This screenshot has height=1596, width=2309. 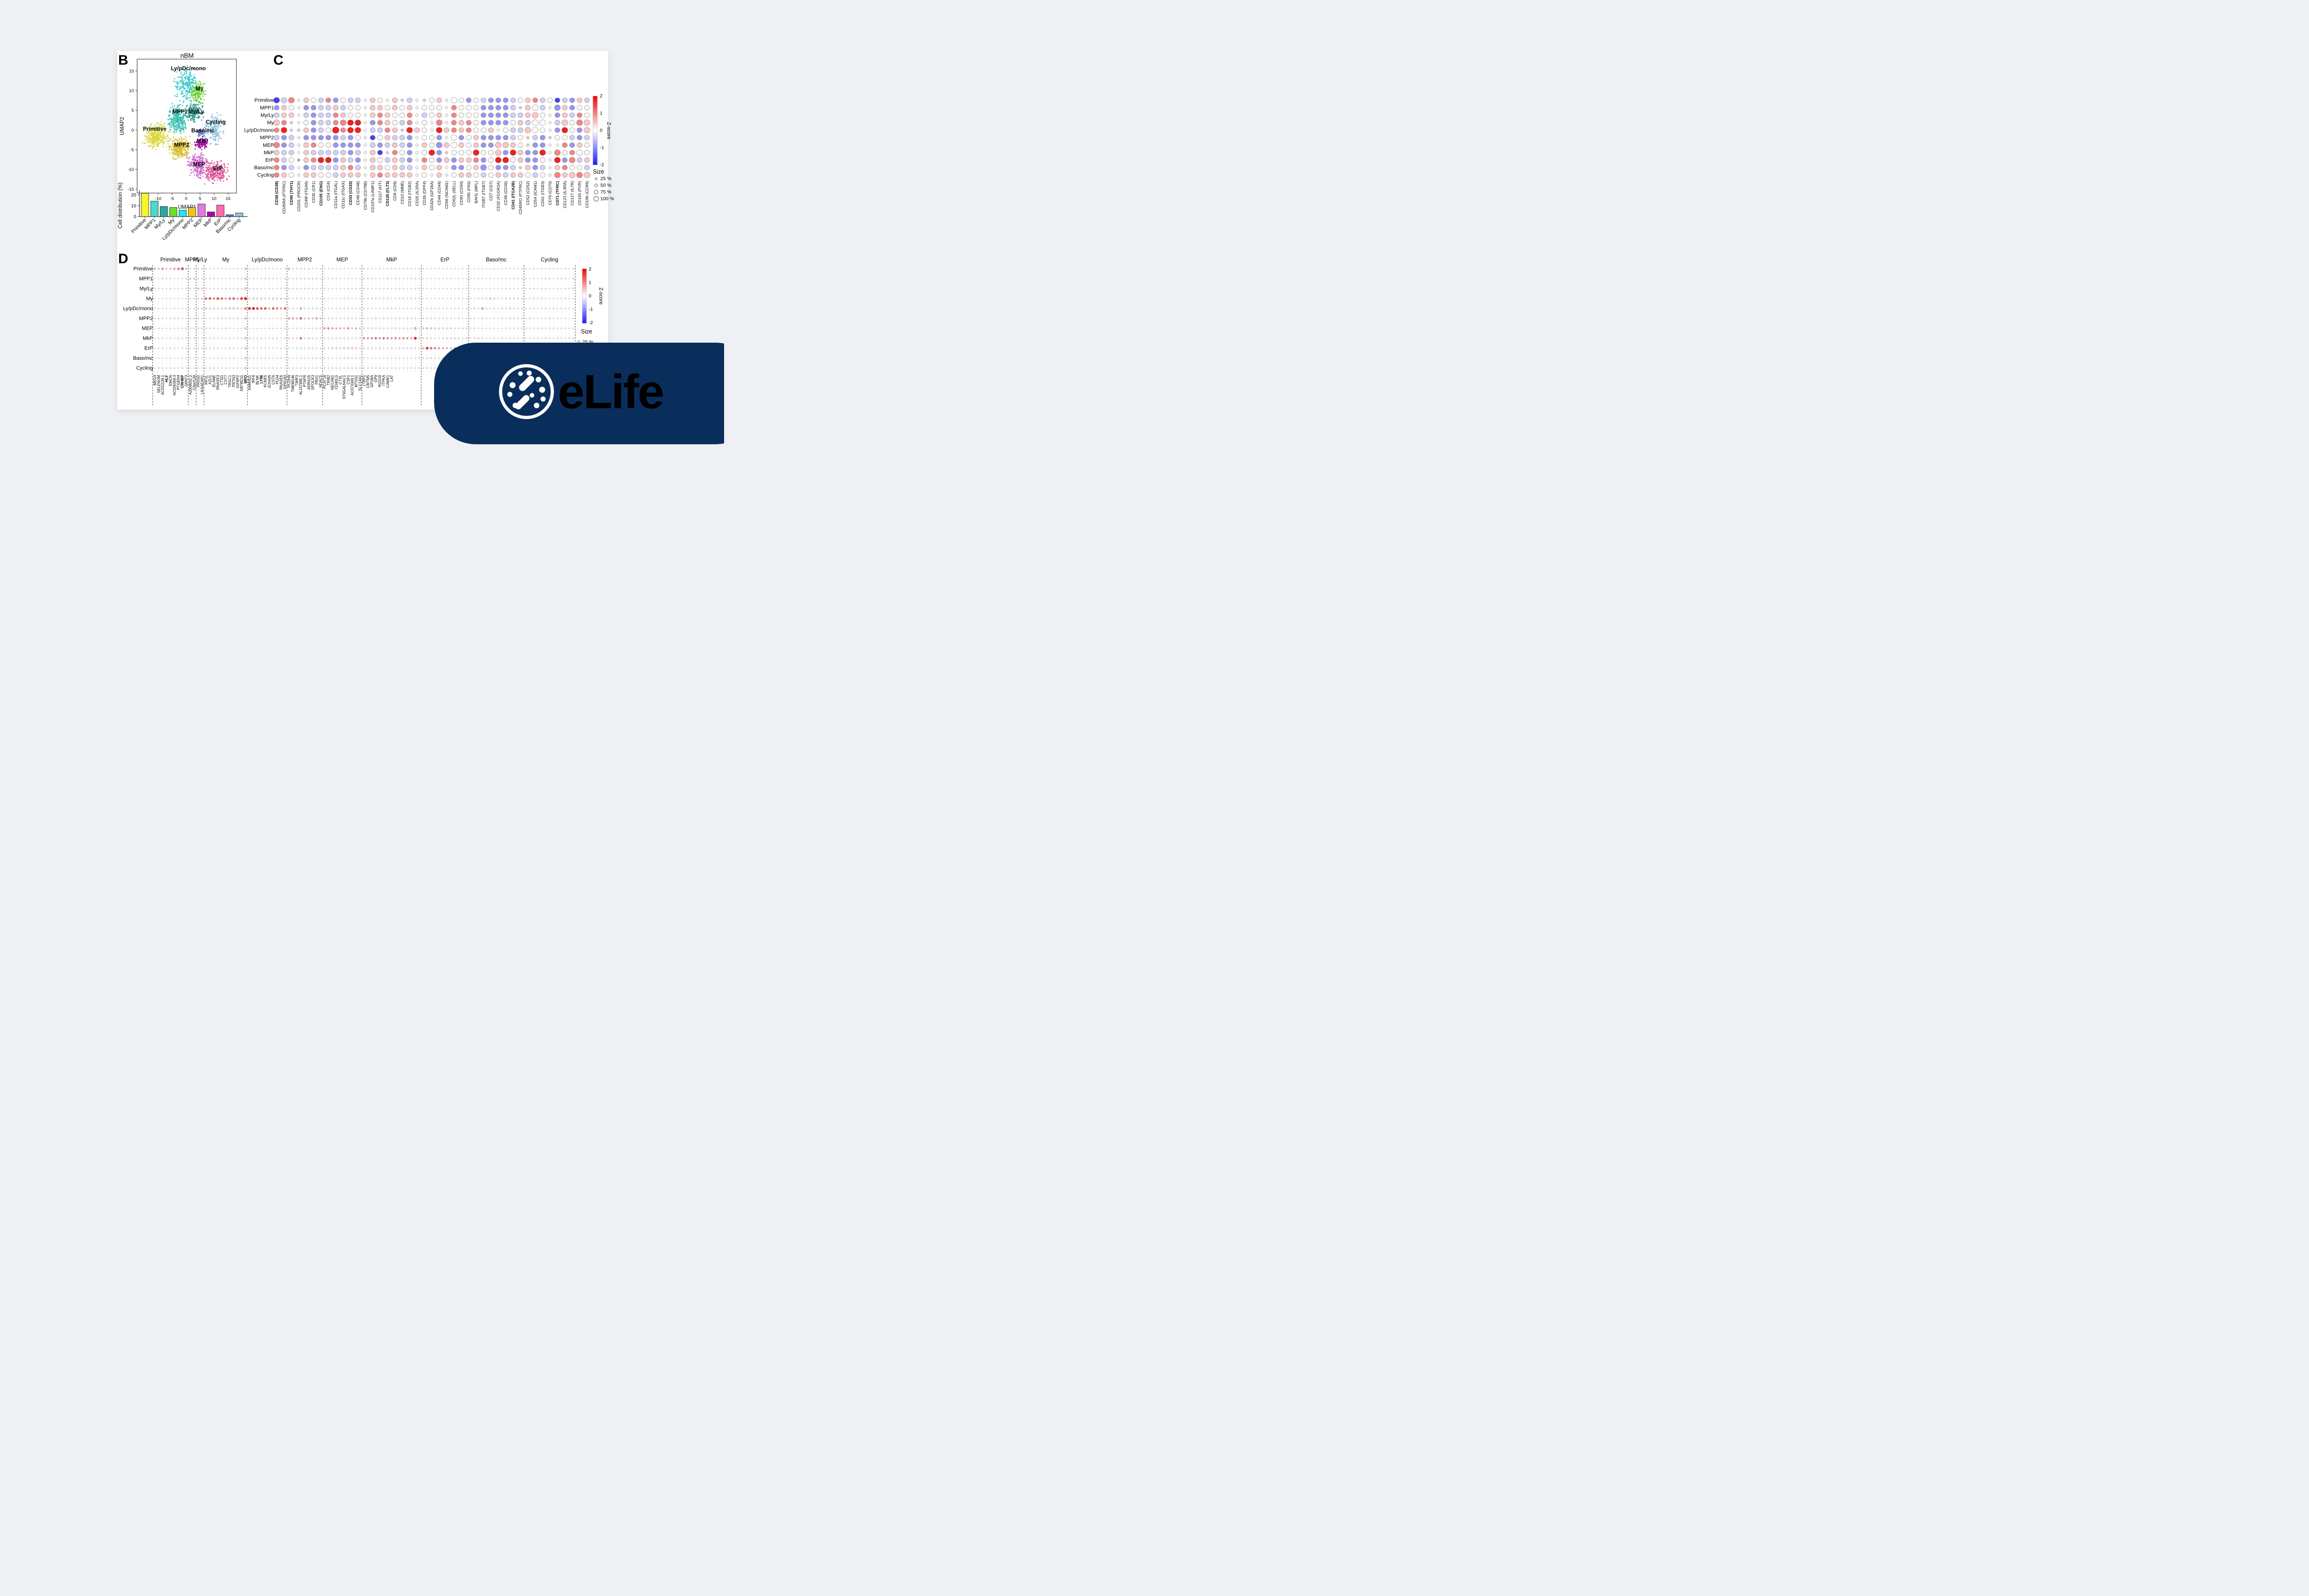 I want to click on c-marker-label: CD9 (CD9), so click(x=395, y=191).